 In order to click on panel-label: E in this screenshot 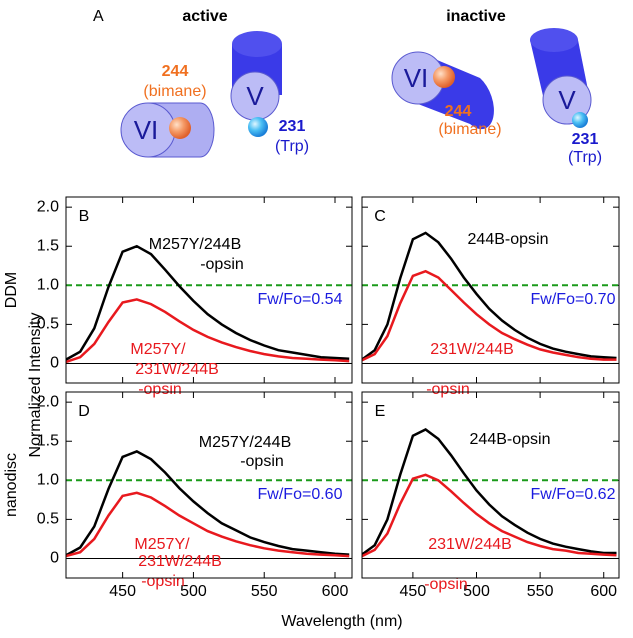, I will do `click(380, 411)`.